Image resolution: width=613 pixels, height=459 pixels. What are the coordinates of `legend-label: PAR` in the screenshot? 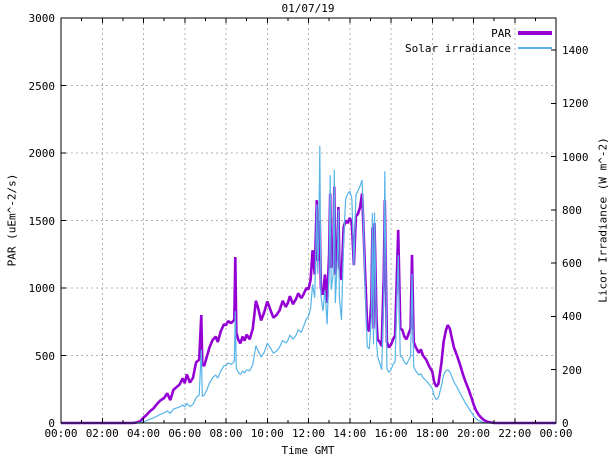 It's located at (501, 33).